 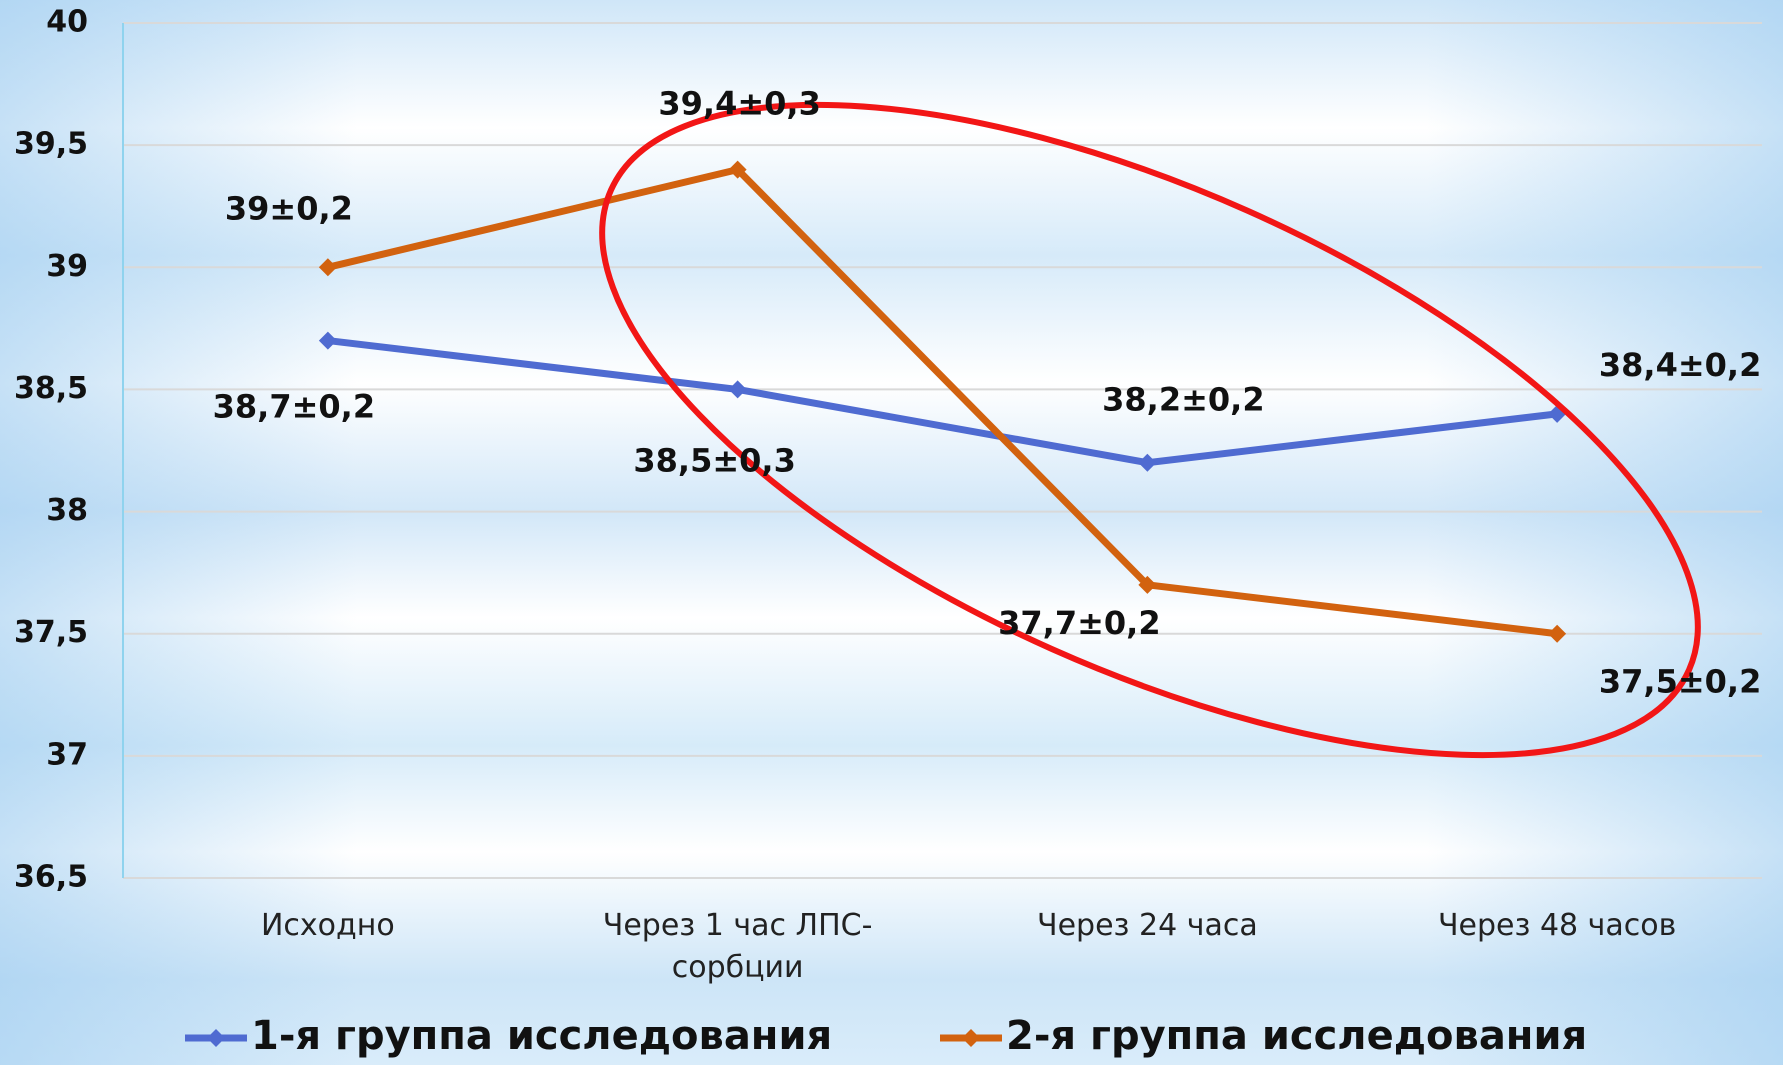 I want to click on y-tick-label: 40, so click(x=67, y=22).